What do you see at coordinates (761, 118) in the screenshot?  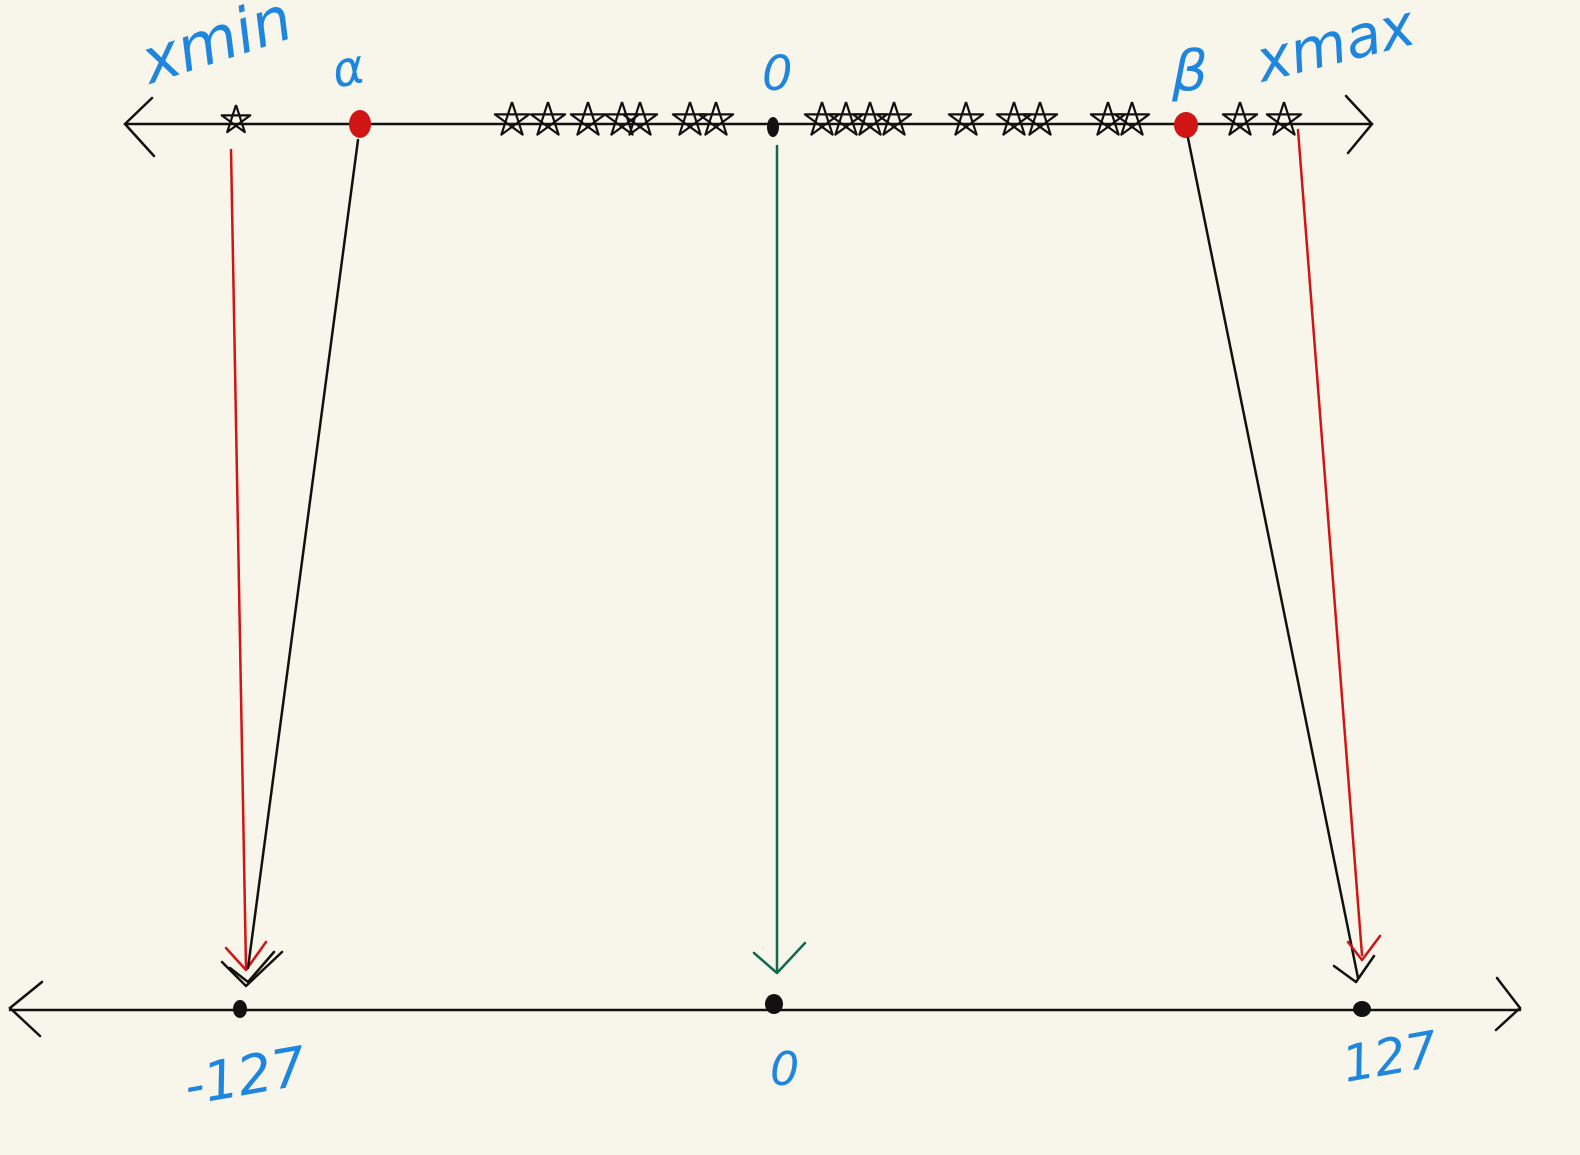 I see `data-points` at bounding box center [761, 118].